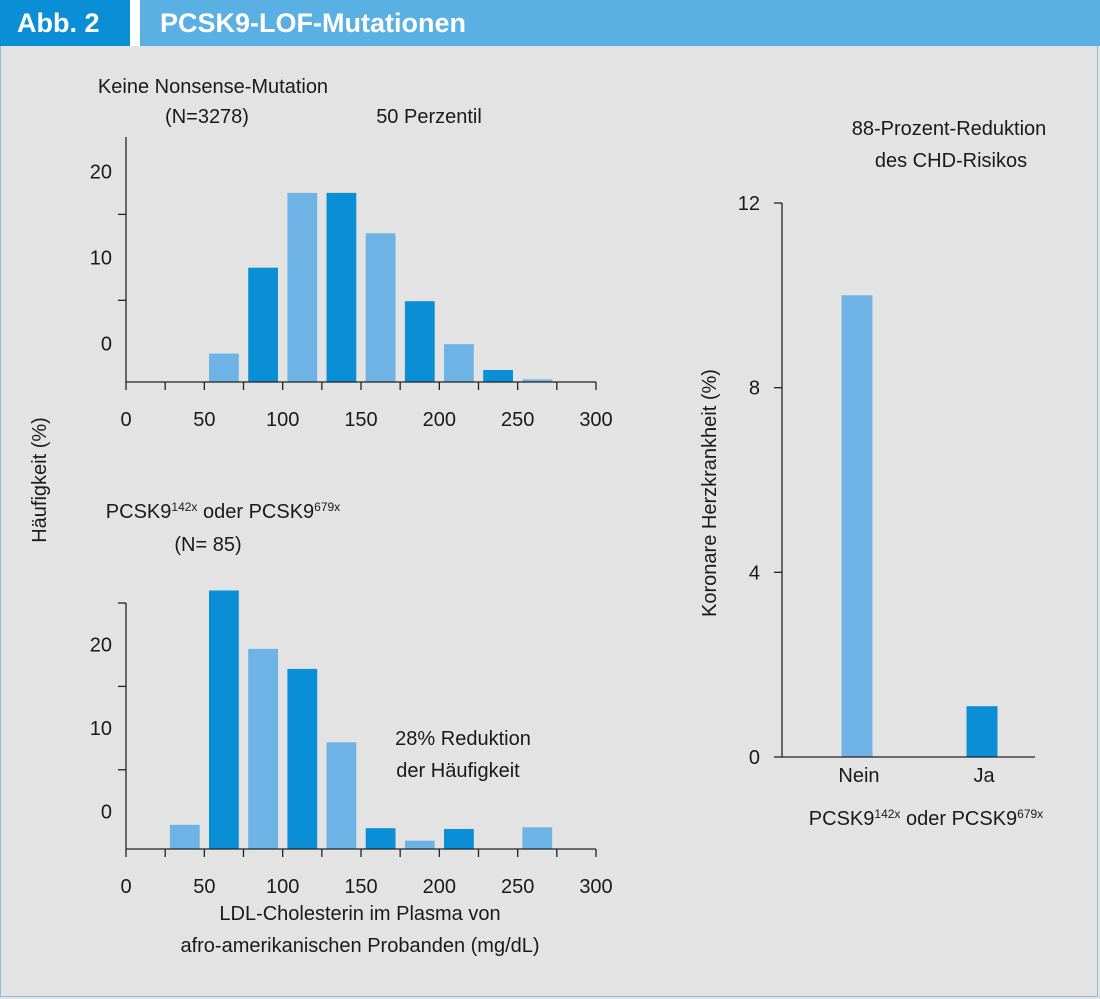  I want to click on header-bar: Abb. 2 PCSK9-LOF-Mutationen, so click(550, 23).